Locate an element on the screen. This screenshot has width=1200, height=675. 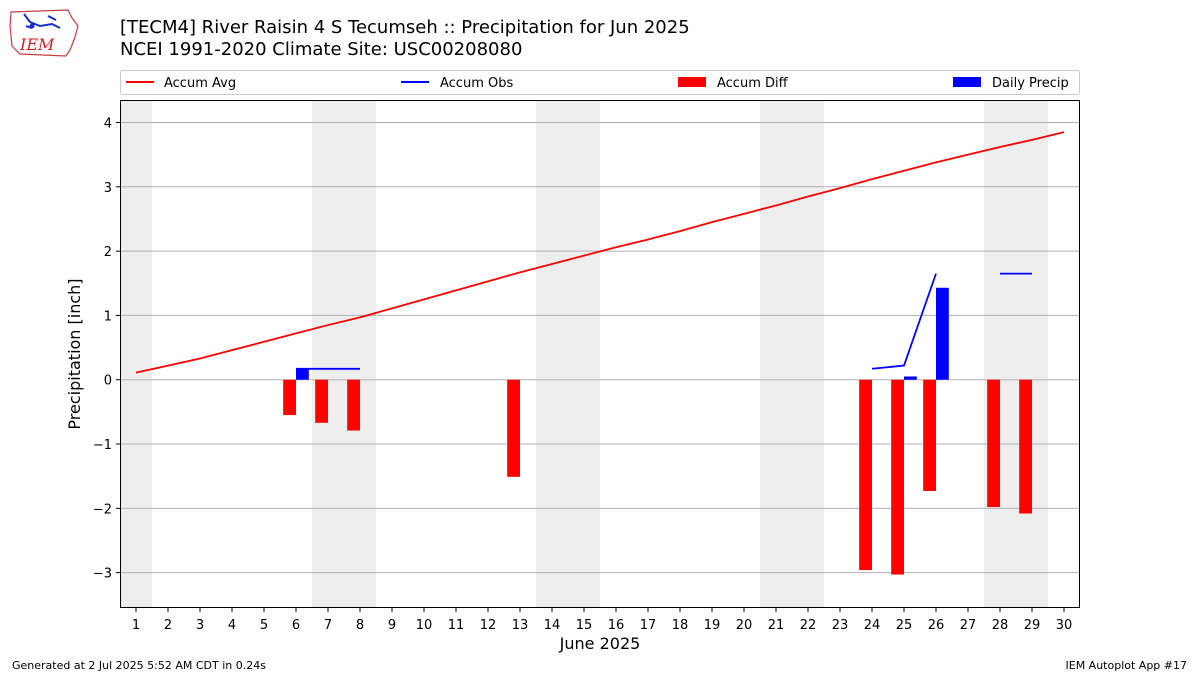
y-axis-label: Precipitation [inch] is located at coordinates (74, 353).